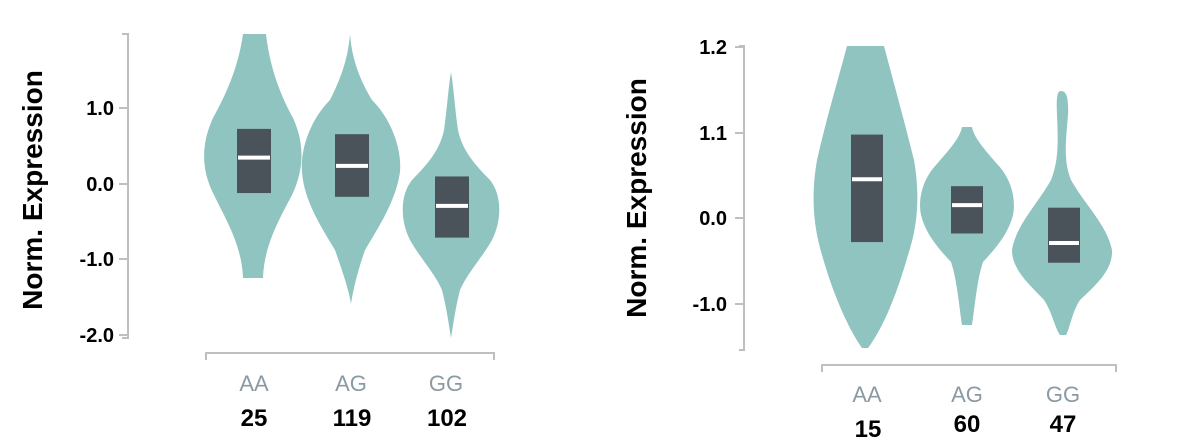 This screenshot has height=443, width=1177. What do you see at coordinates (867, 394) in the screenshot?
I see `right-x-category-label: AA` at bounding box center [867, 394].